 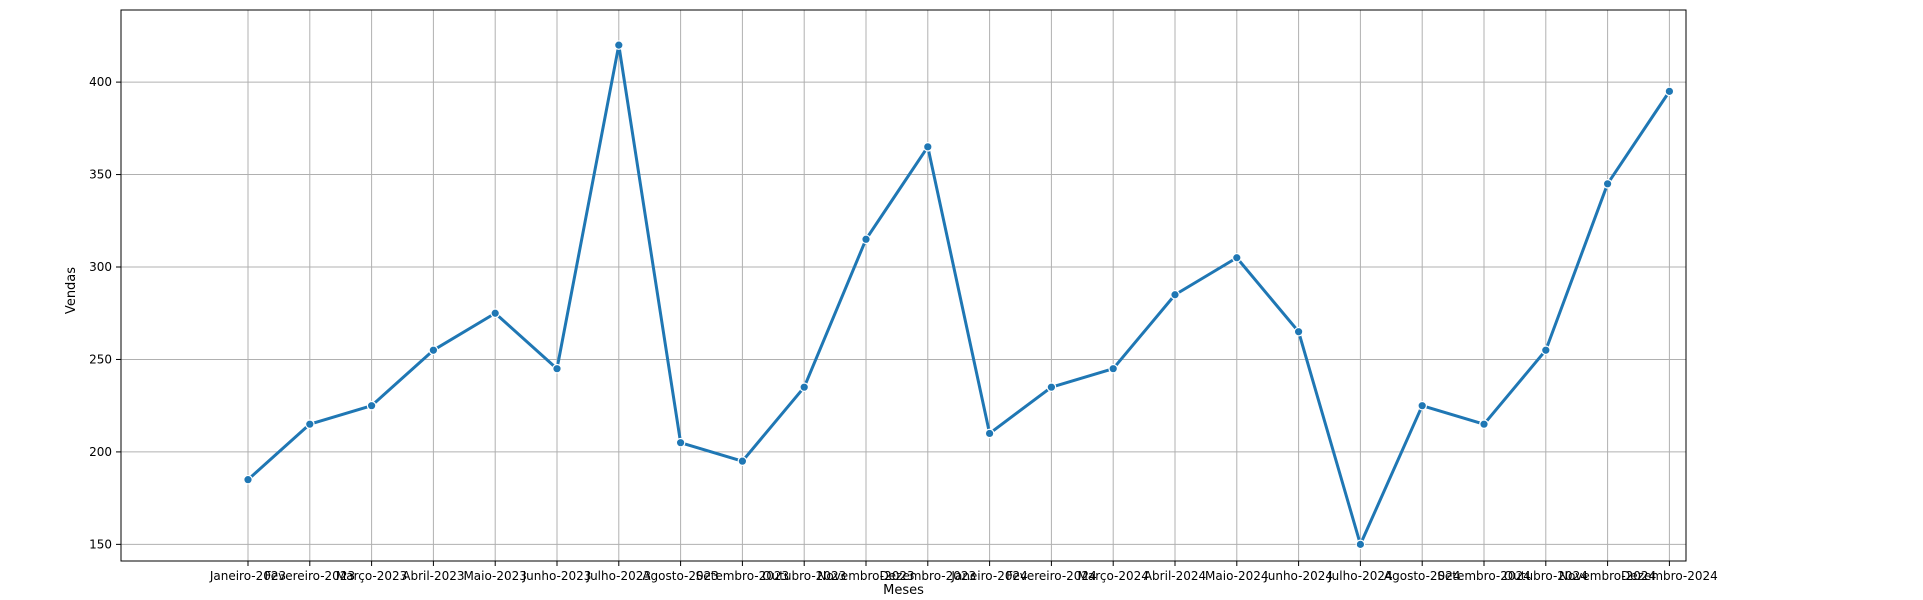 What do you see at coordinates (927, 576) in the screenshot?
I see `x-tick-label: Dezembro-2023` at bounding box center [927, 576].